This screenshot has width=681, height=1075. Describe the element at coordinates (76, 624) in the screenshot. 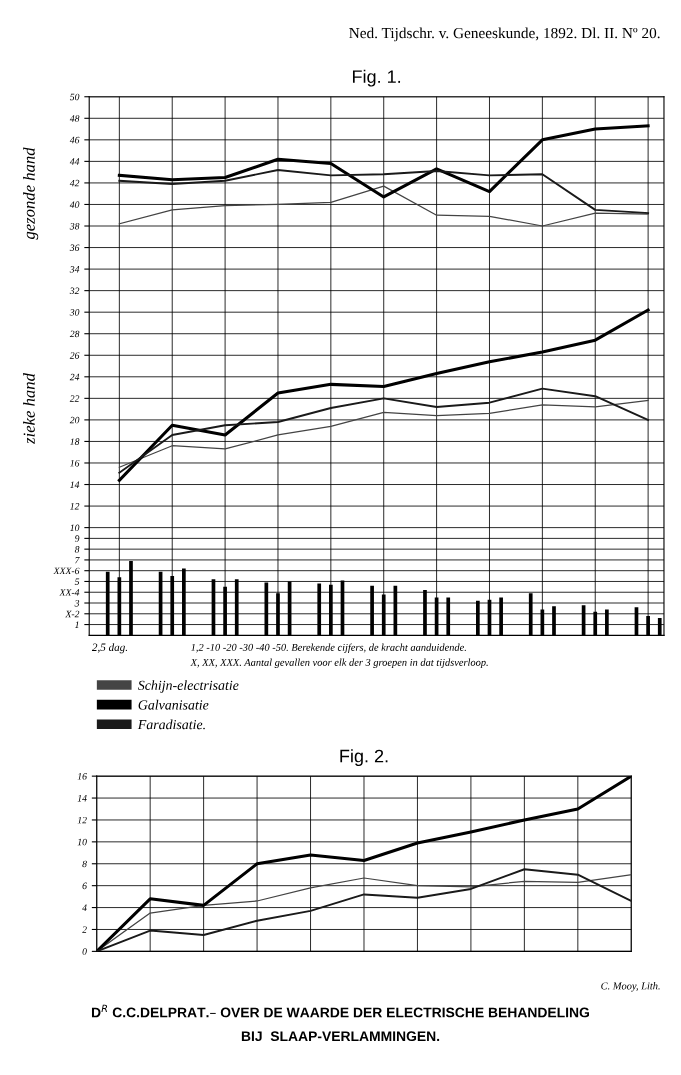

I see `y-tick-label: 1` at that location.